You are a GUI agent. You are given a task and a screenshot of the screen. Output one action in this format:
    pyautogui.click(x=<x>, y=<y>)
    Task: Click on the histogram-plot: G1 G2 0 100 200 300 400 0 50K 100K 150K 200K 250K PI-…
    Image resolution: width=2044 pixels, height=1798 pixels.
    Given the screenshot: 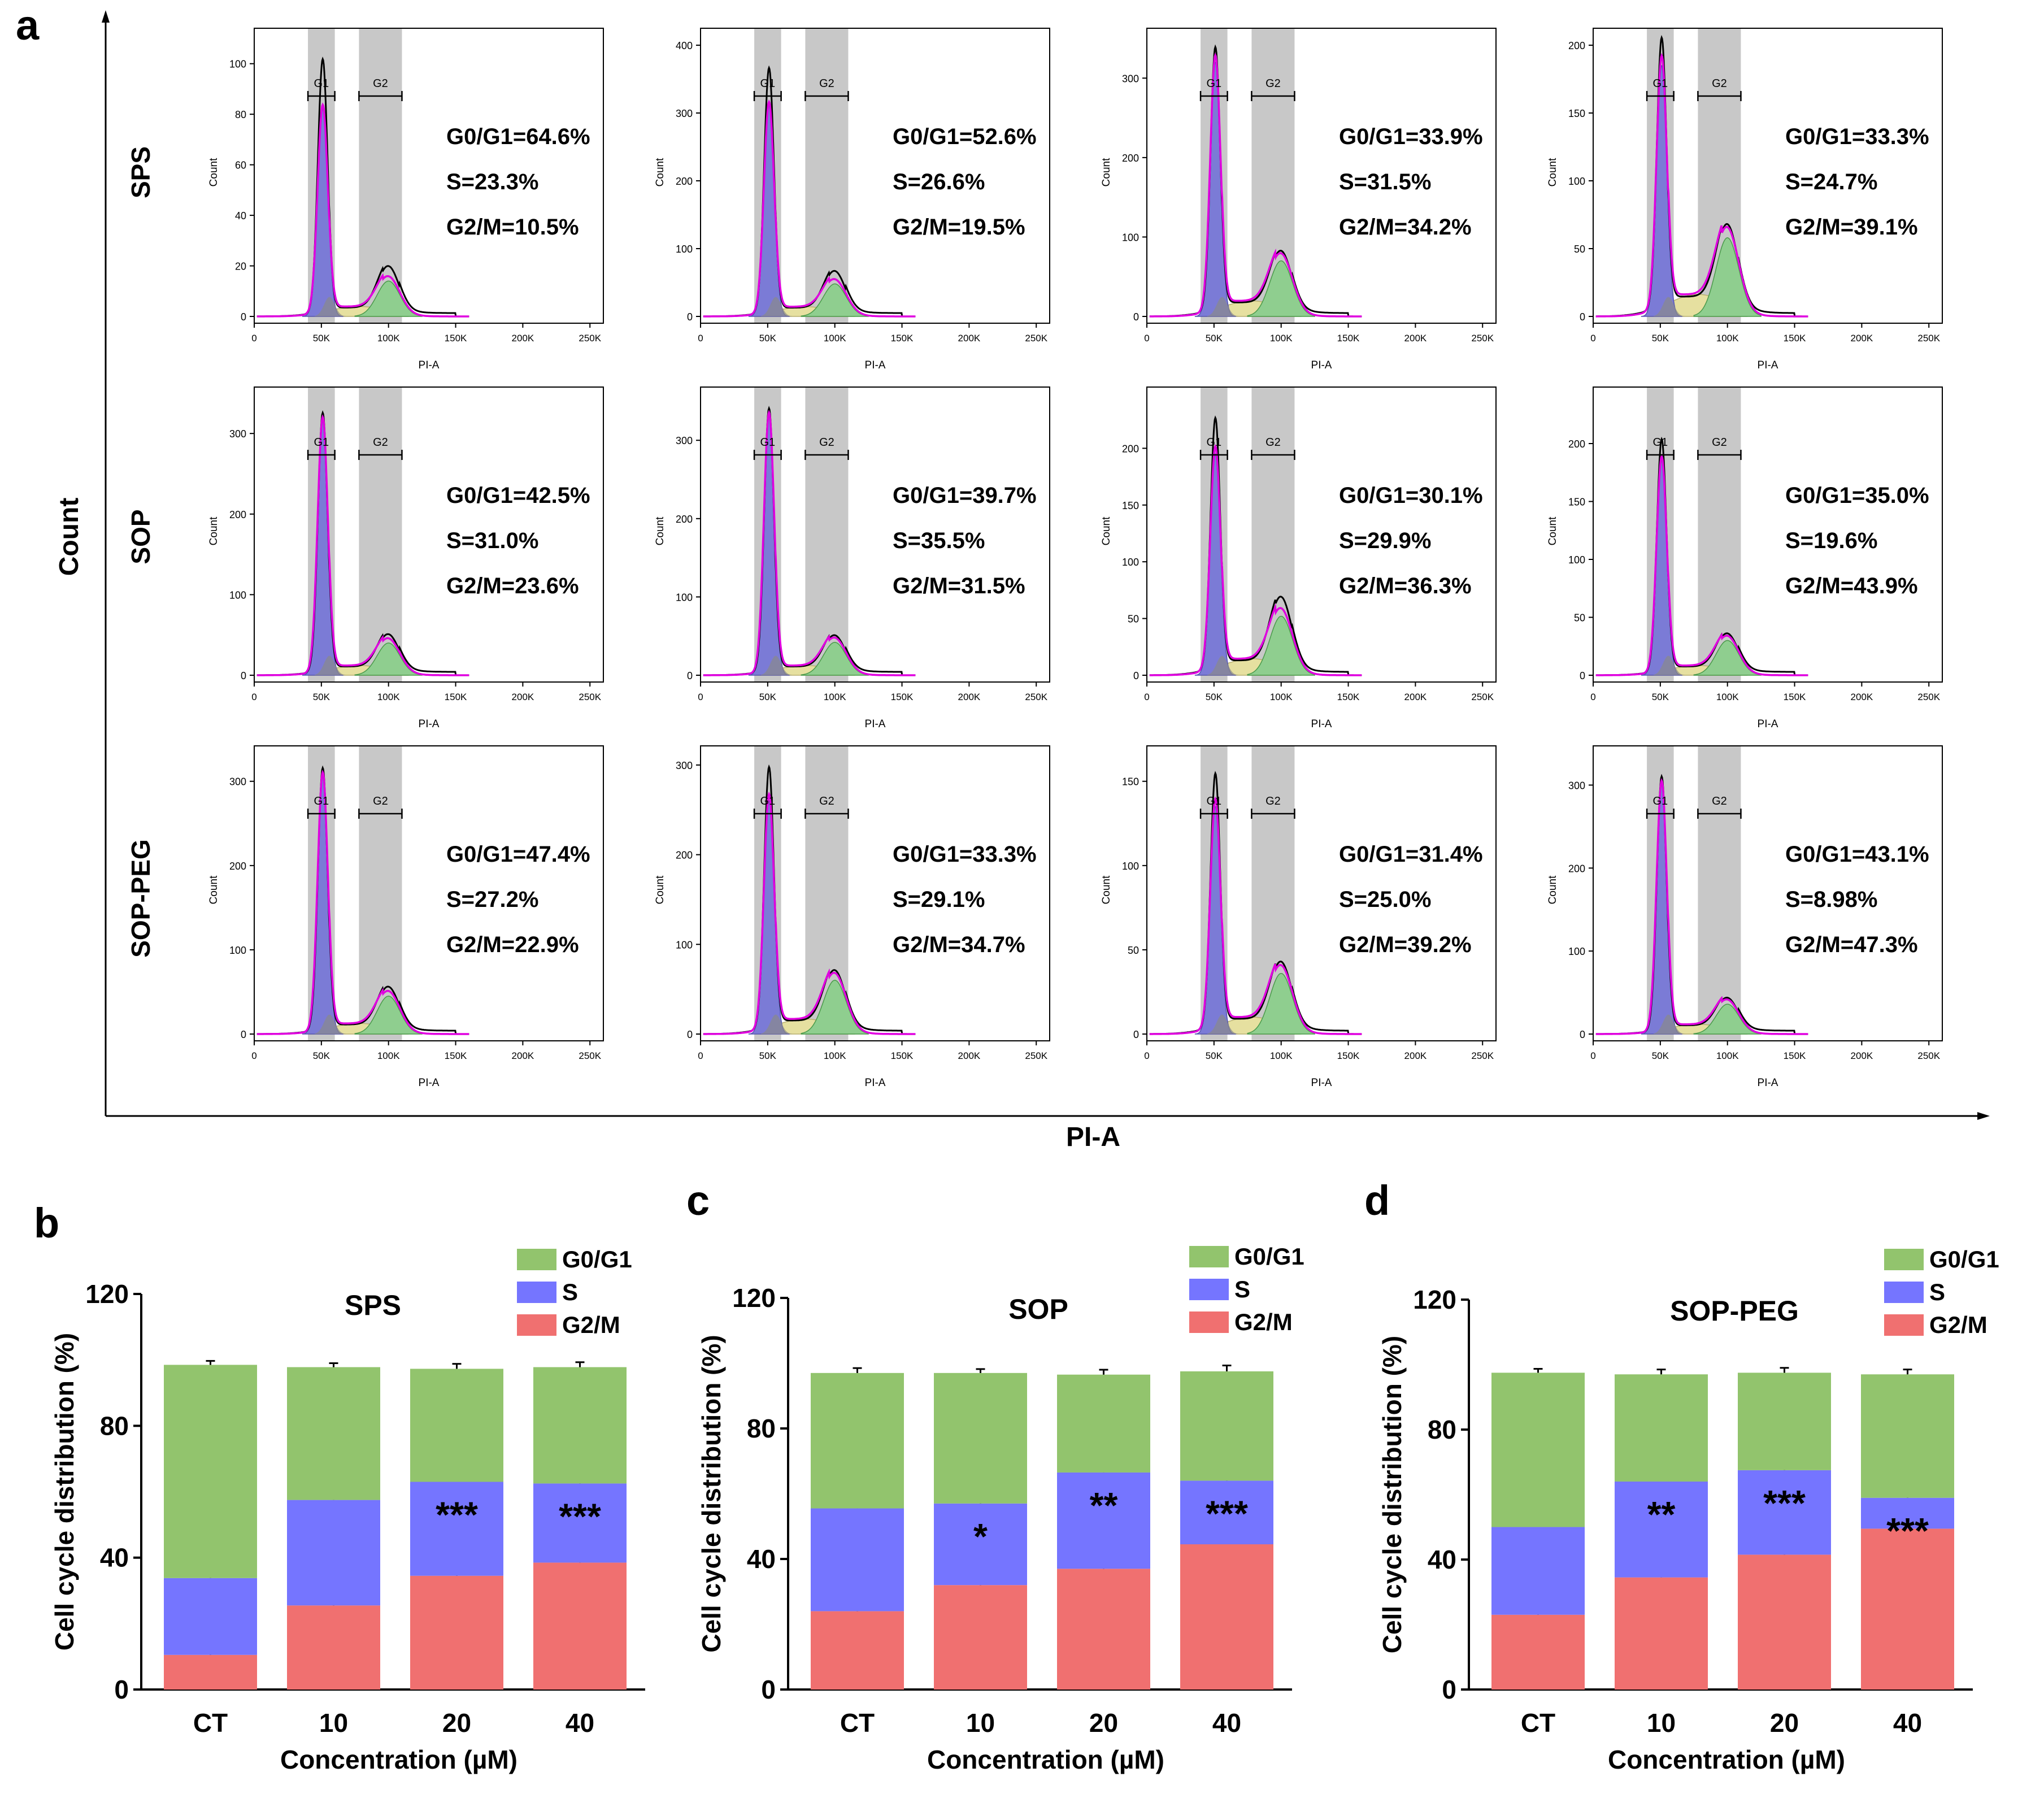 What is the action you would take?
    pyautogui.click(x=852, y=199)
    